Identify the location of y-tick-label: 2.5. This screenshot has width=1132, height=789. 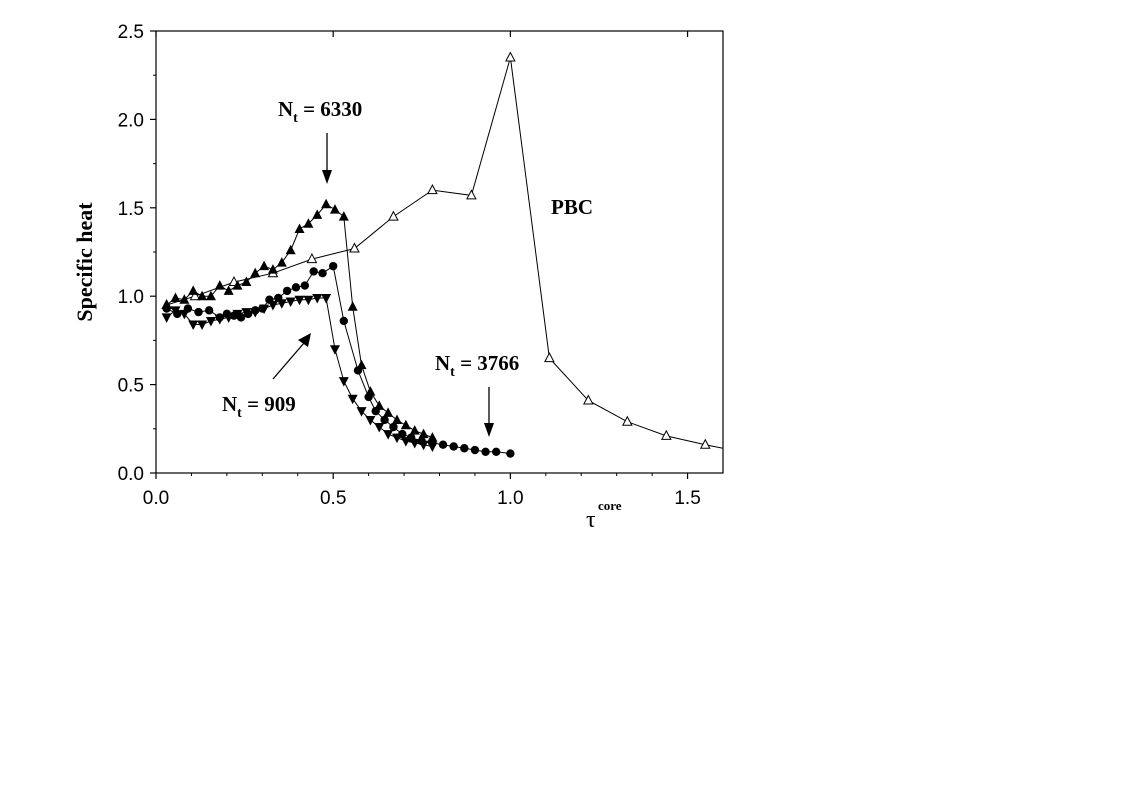
(131, 32).